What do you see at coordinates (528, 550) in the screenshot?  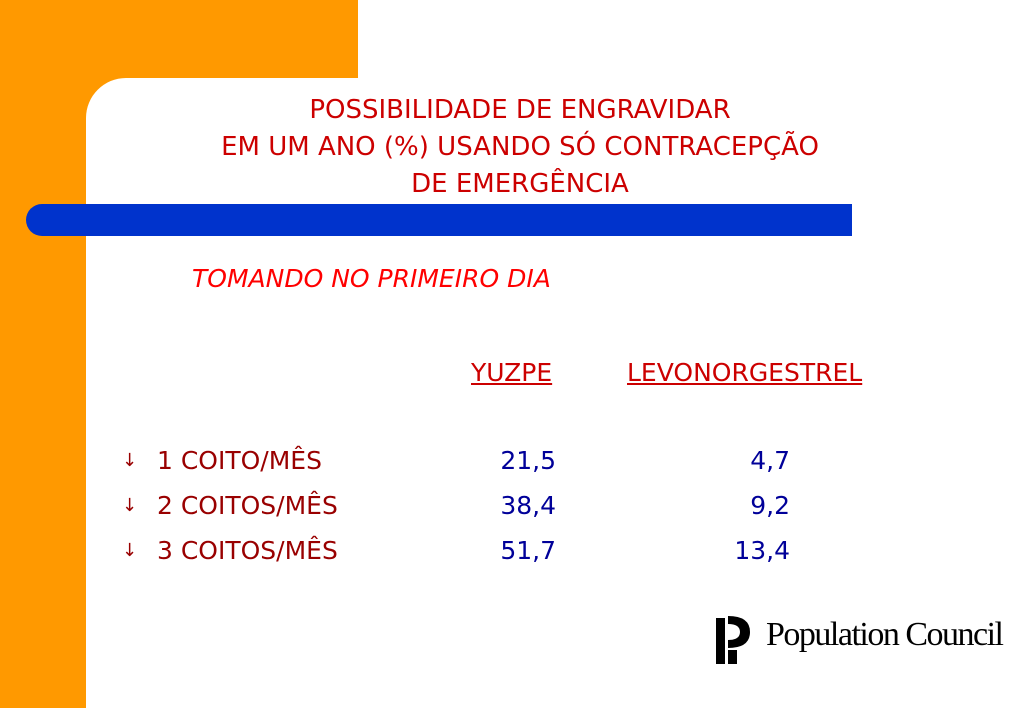 I see `value-yuzpe: 51,7` at bounding box center [528, 550].